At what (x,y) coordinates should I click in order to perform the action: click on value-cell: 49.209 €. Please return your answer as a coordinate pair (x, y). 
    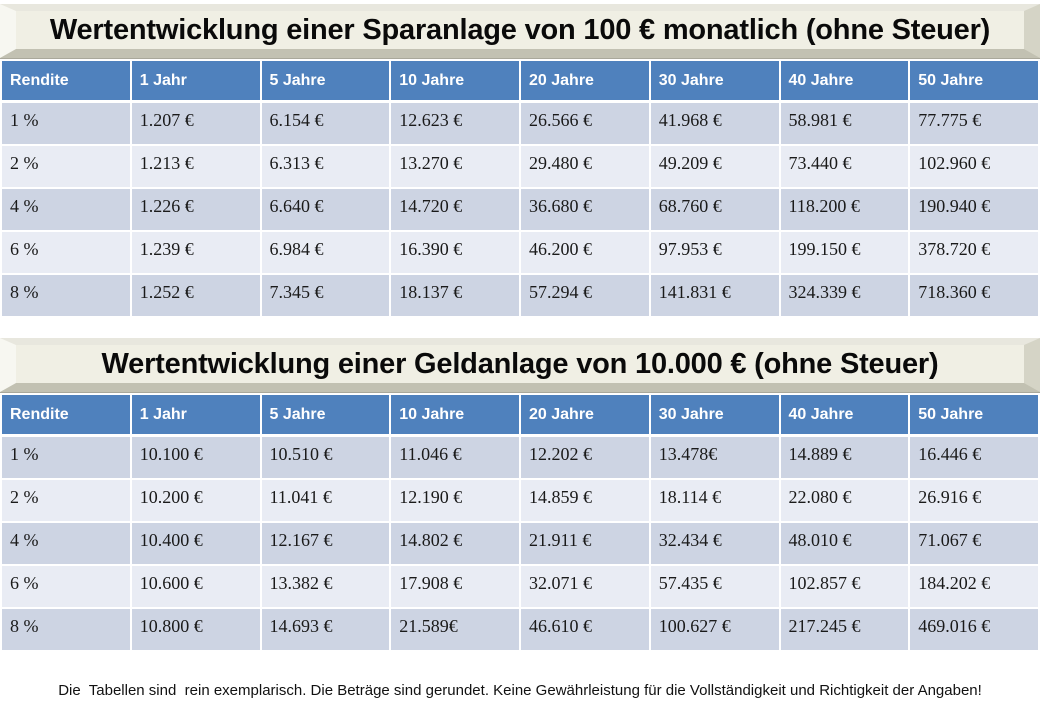
    Looking at the image, I should click on (714, 166).